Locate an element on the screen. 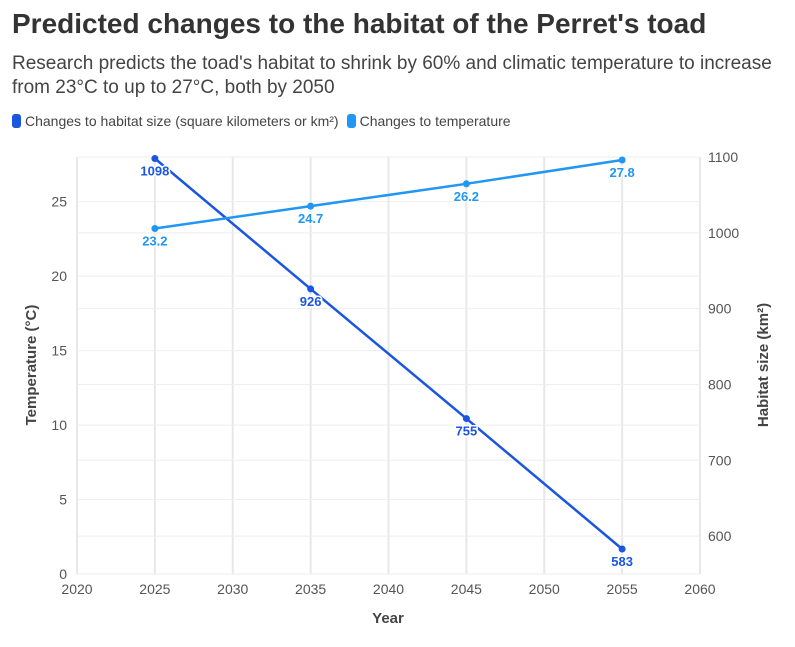 The width and height of the screenshot is (795, 647). x-tick-label: 2035 is located at coordinates (310, 589).